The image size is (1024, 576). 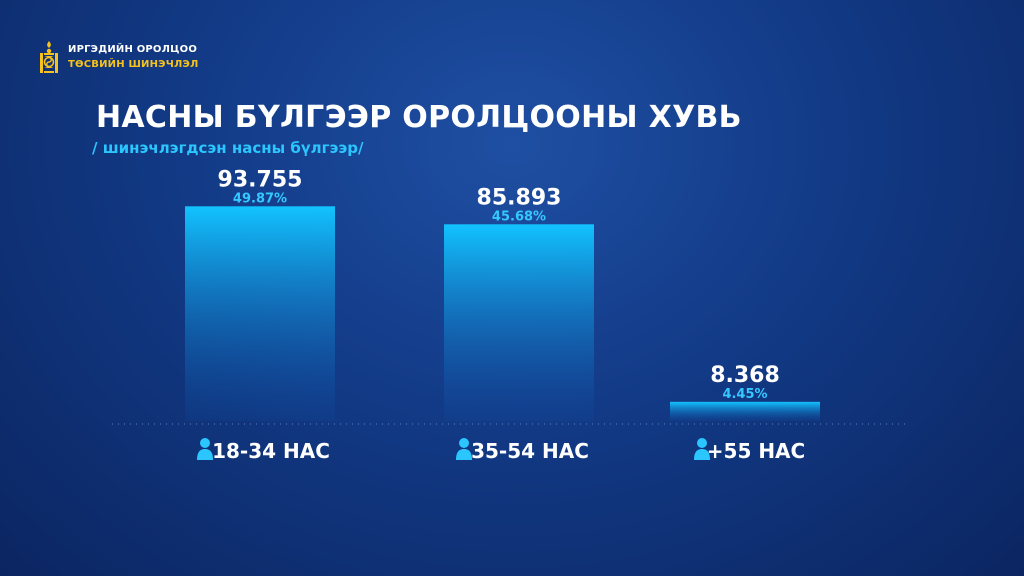 What do you see at coordinates (519, 216) in the screenshot?
I see `percent-label-2: 45.68%` at bounding box center [519, 216].